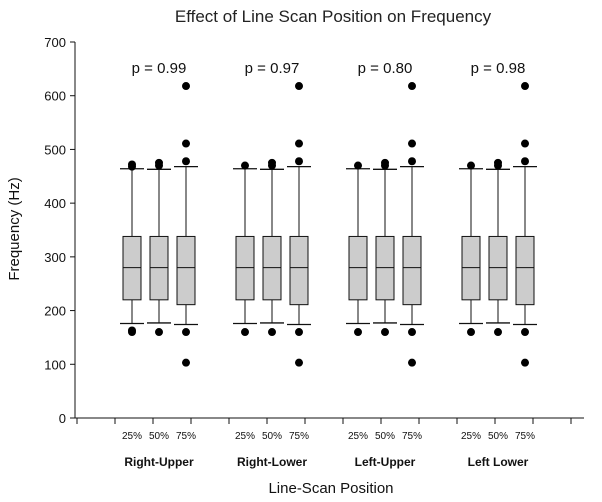  Describe the element at coordinates (159, 68) in the screenshot. I see `p-value-label: p = 0.99` at that location.